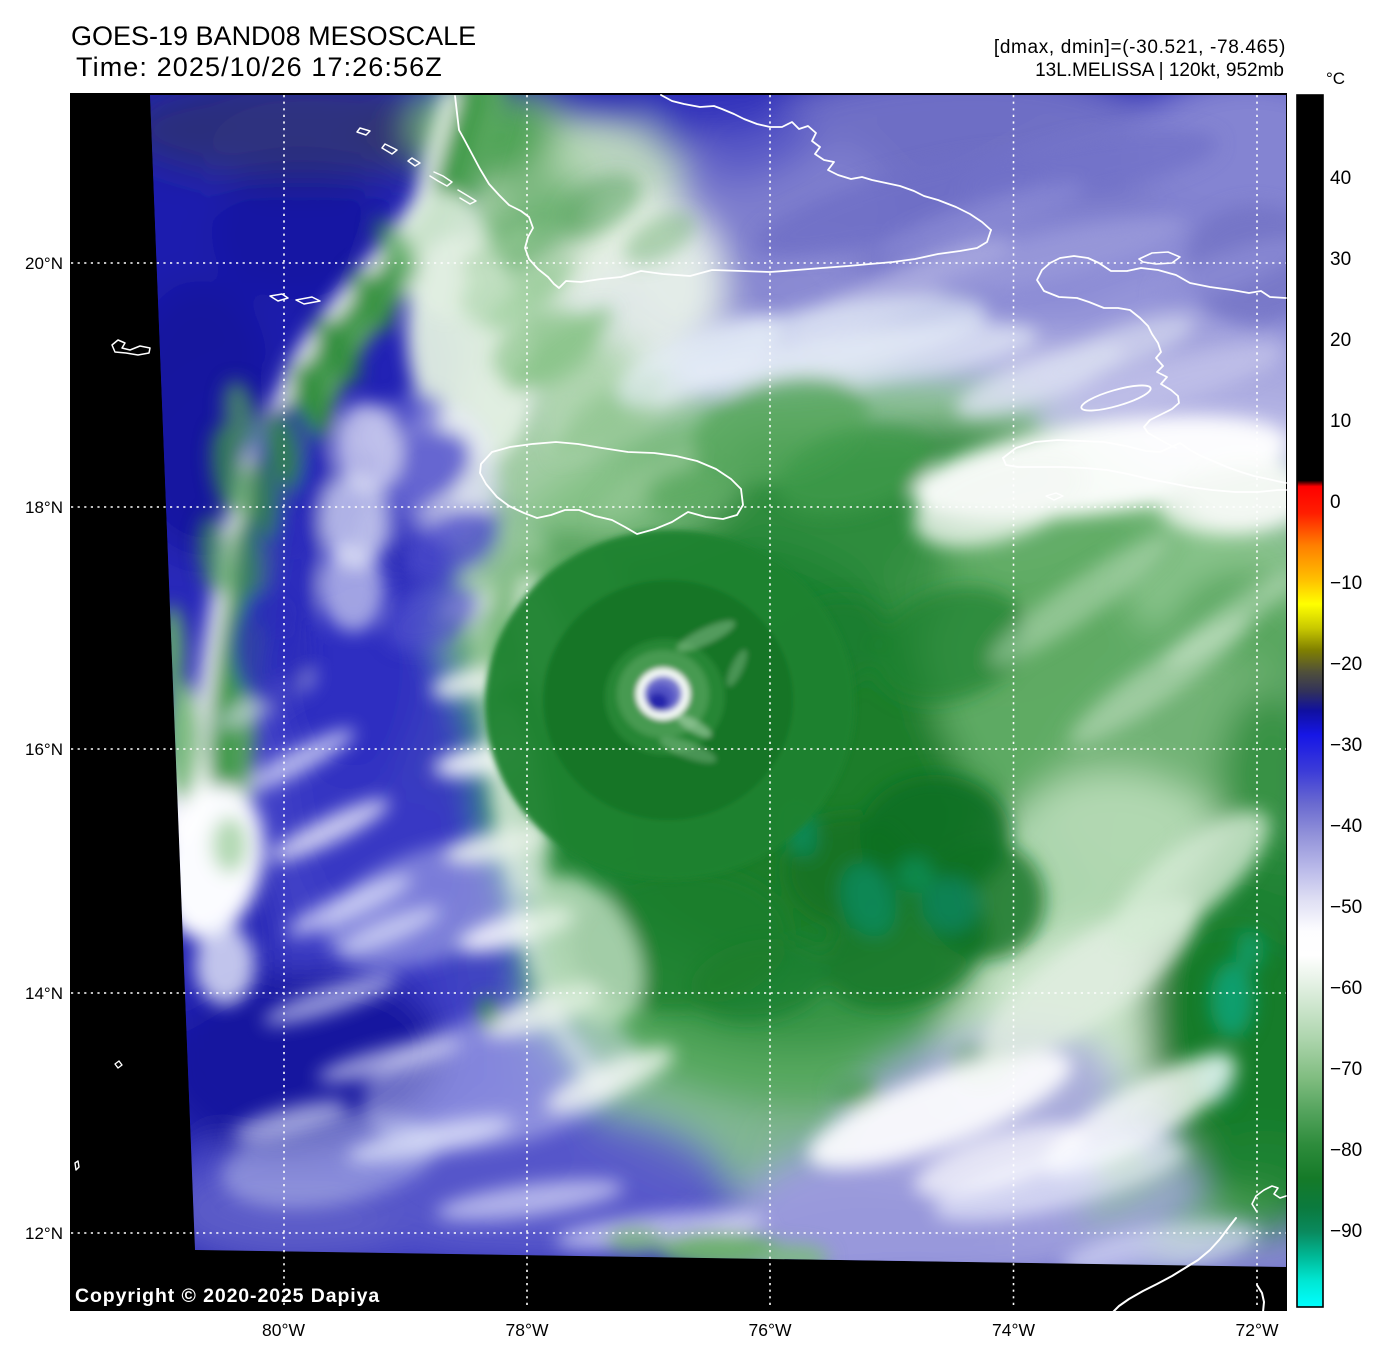 The width and height of the screenshot is (1390, 1359). What do you see at coordinates (1340, 340) in the screenshot?
I see `svg-text: 20` at bounding box center [1340, 340].